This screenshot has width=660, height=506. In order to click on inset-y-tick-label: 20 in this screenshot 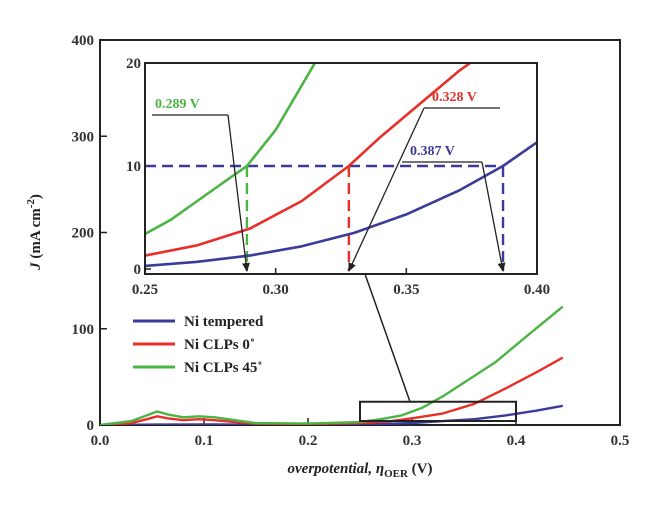, I will do `click(133, 64)`.